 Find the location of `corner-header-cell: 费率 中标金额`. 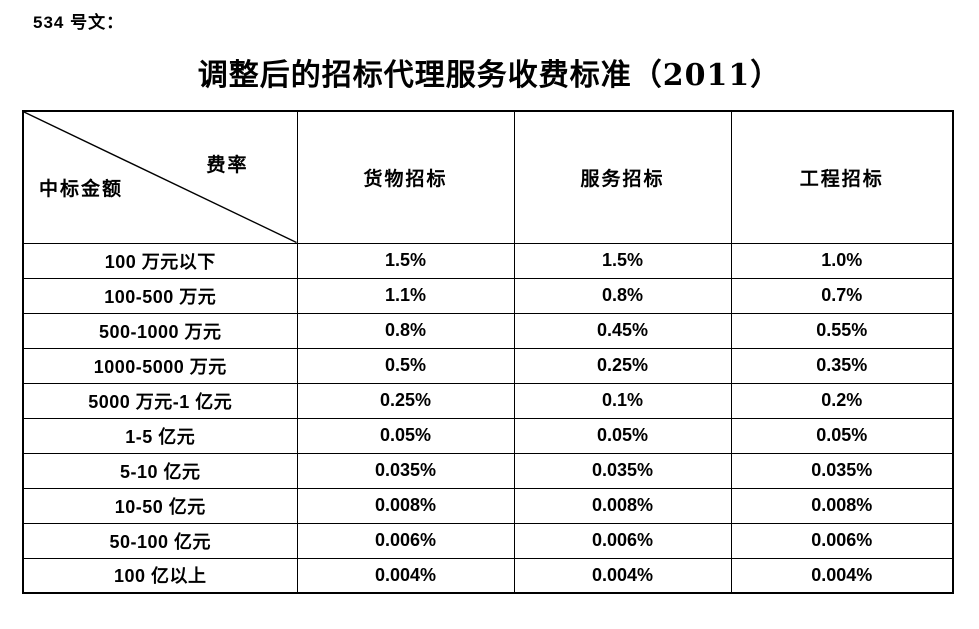

corner-header-cell: 费率 中标金额 is located at coordinates (160, 177).